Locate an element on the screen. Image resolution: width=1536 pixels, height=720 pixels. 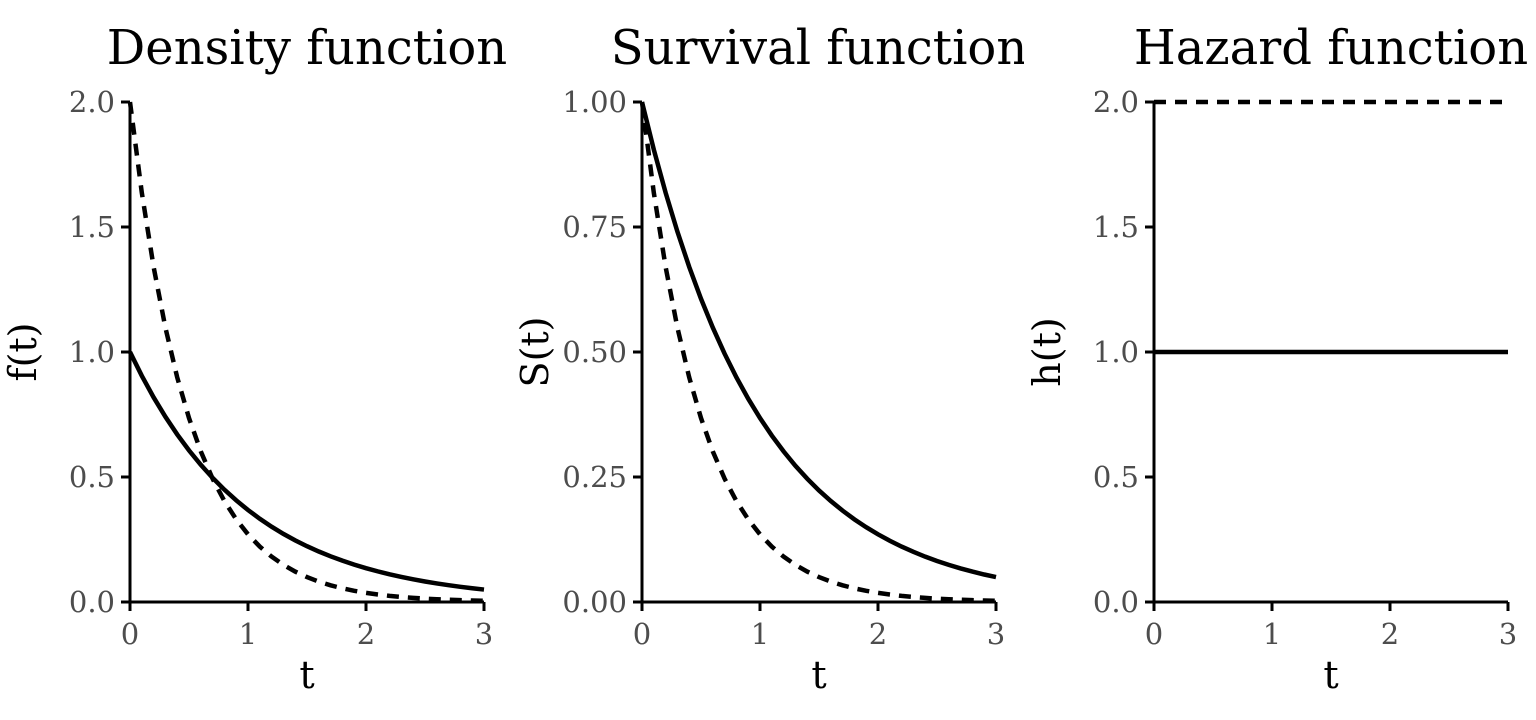
y-tick-label: 0.25 is located at coordinates (594, 477).